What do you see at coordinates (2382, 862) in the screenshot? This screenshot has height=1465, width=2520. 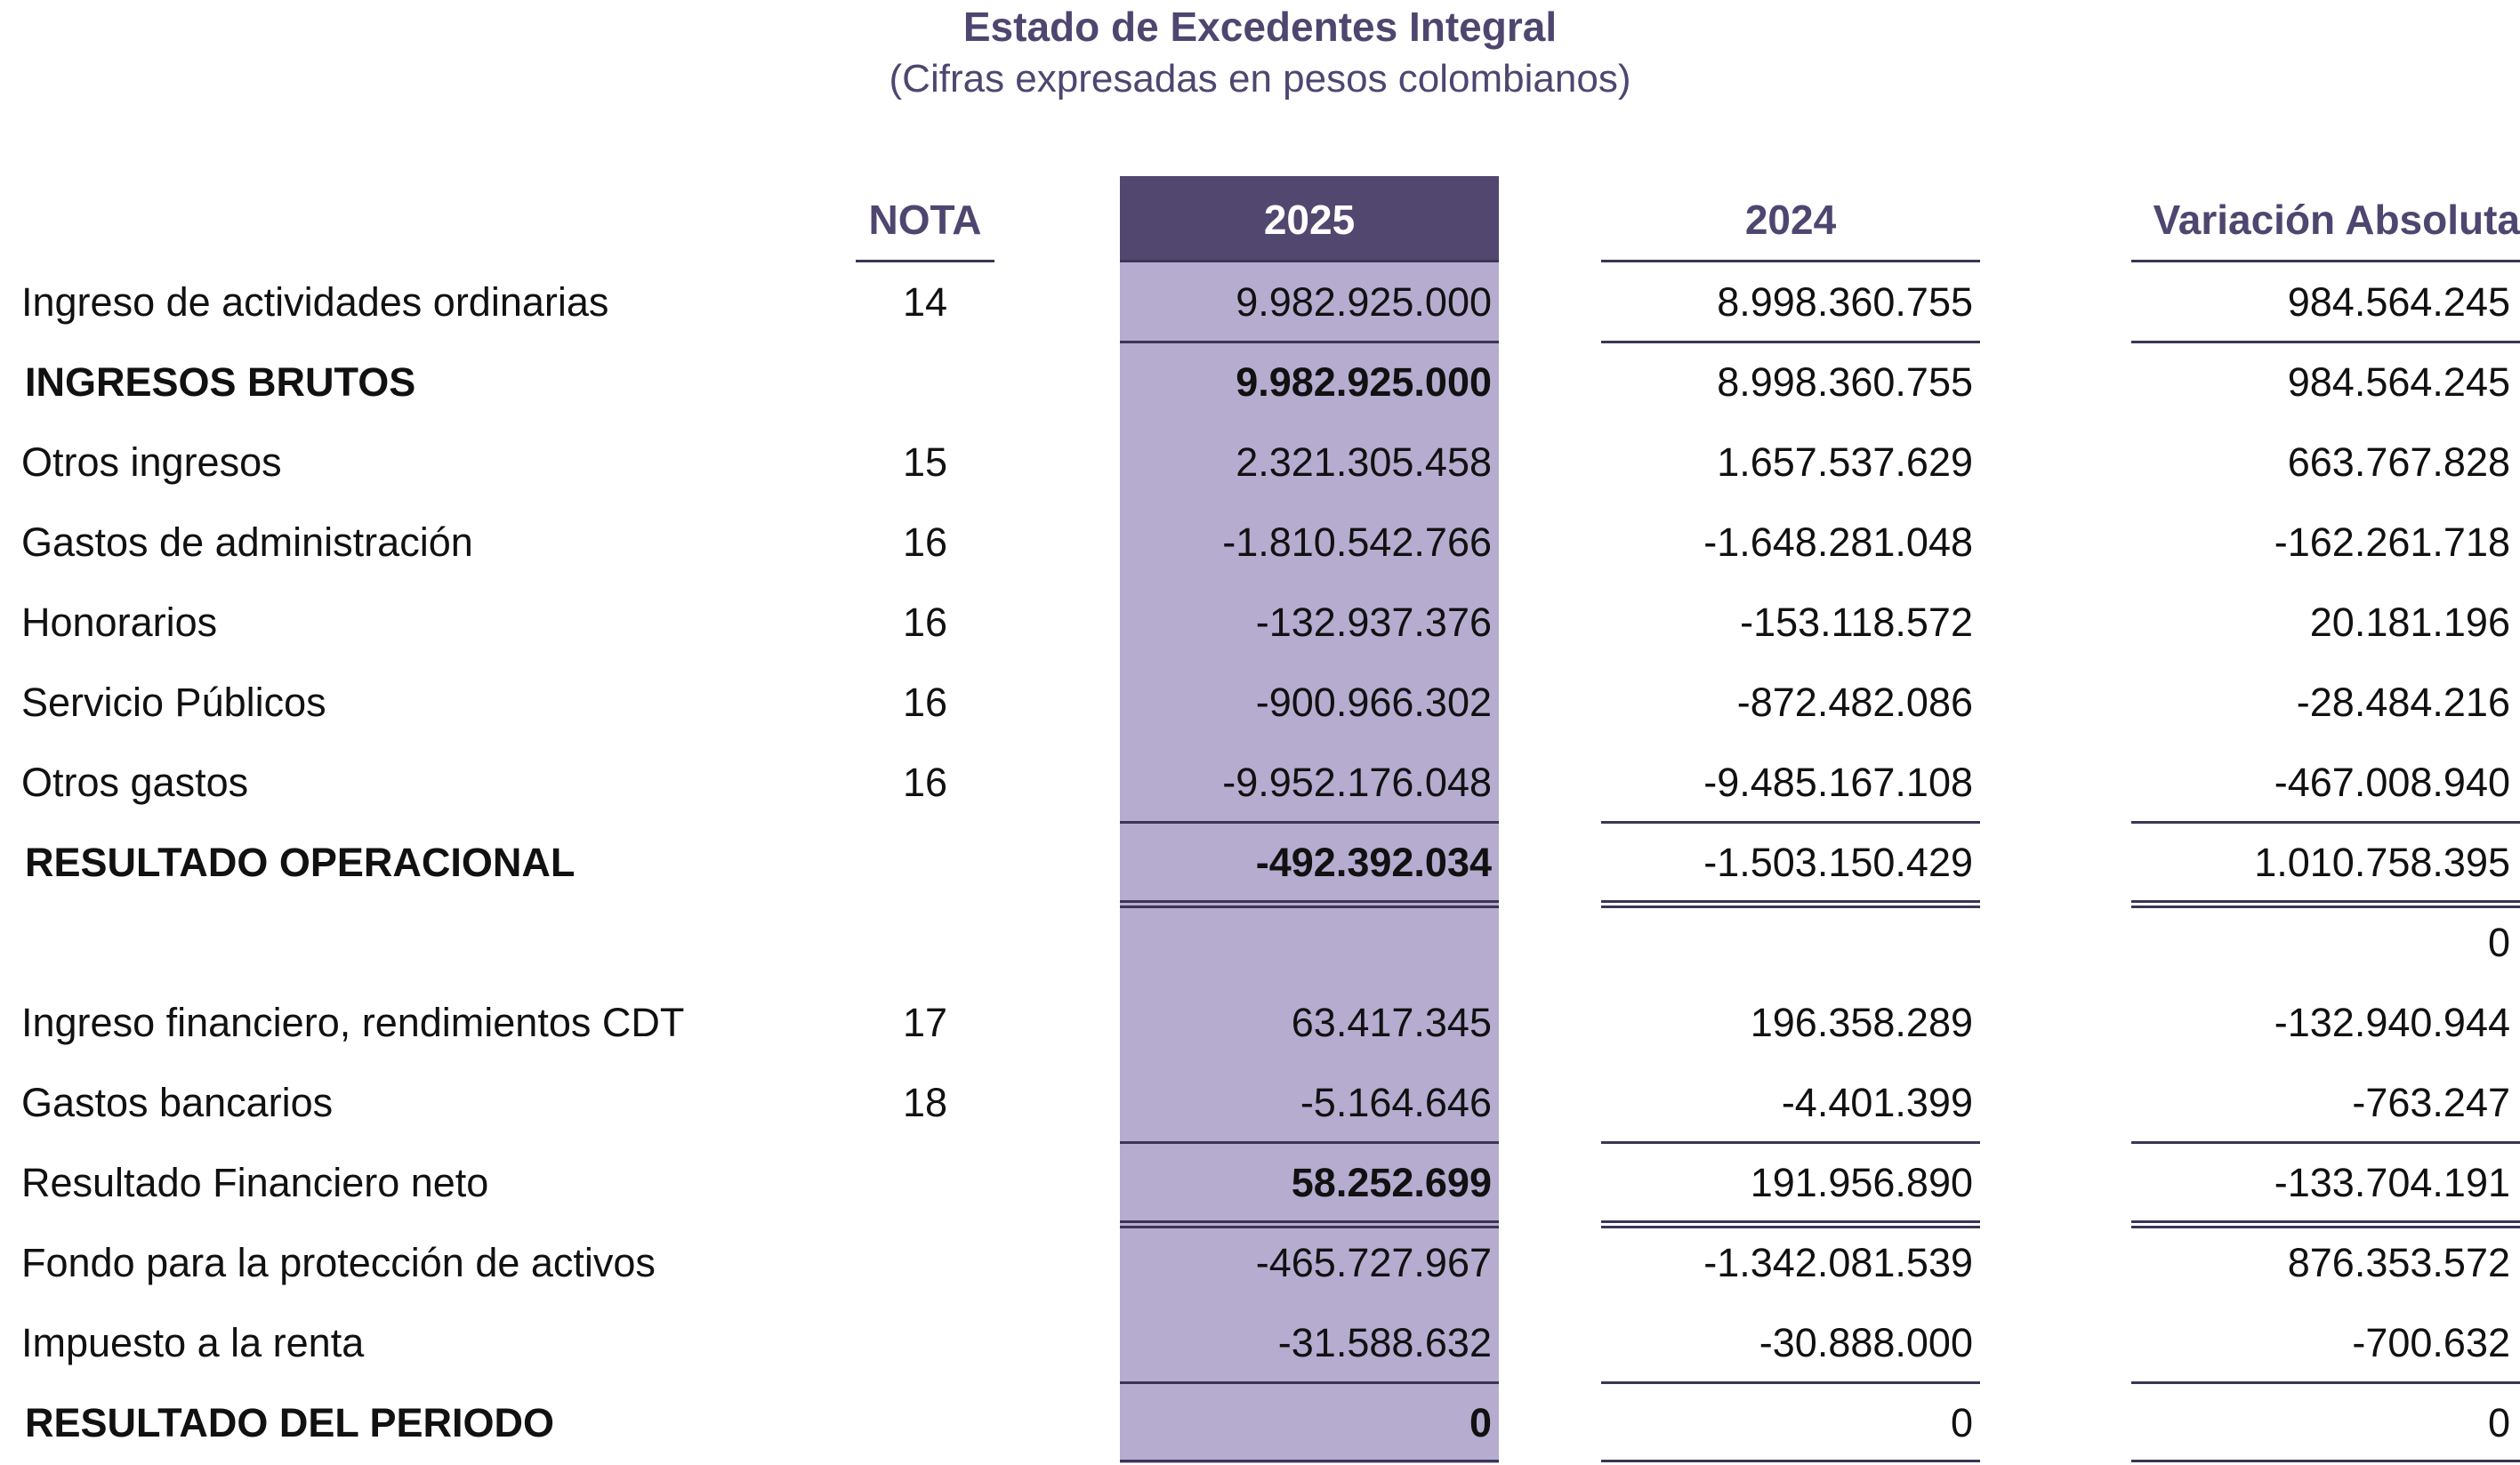 I see `row-value-variation: 1.010.758.395` at bounding box center [2382, 862].